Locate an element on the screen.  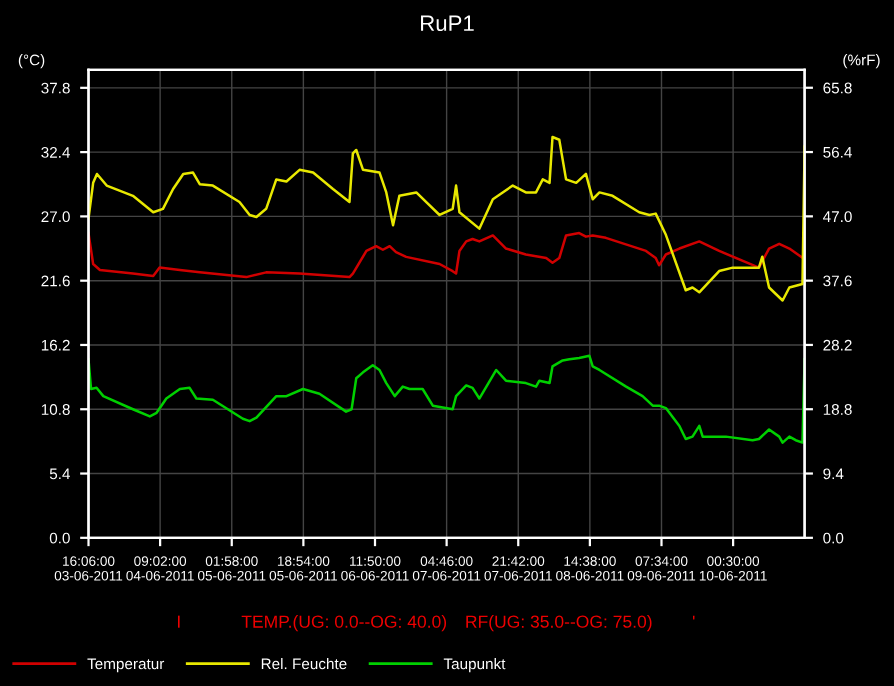
text: RF(UG: 35.0--OG: 75.0) is located at coordinates (559, 623).